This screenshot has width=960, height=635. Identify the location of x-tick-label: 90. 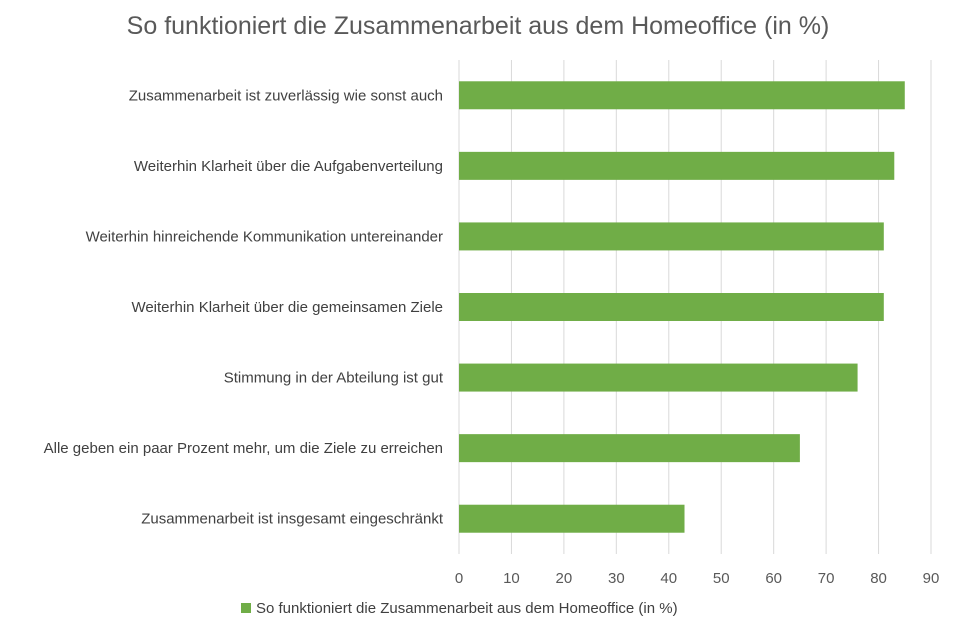
(931, 578).